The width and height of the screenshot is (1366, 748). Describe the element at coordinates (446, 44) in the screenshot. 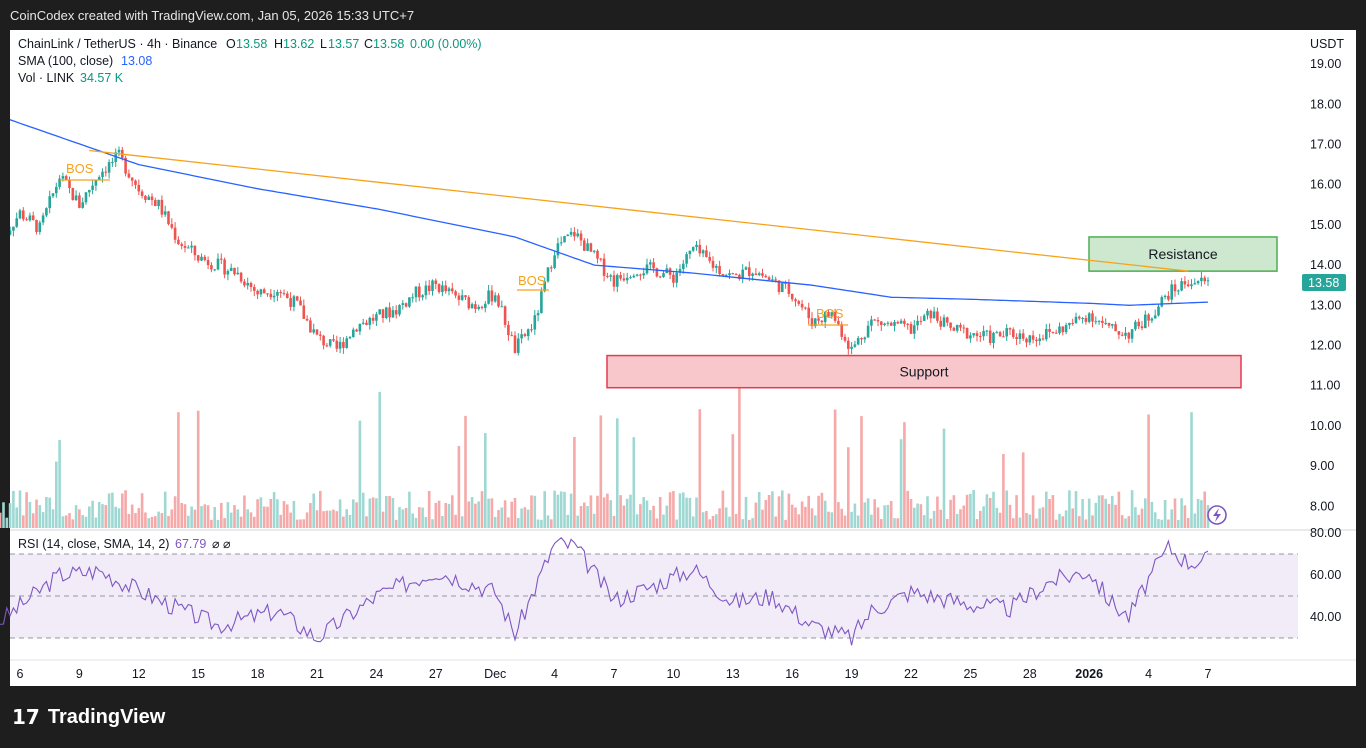

I see `legend-change: 0.00 (0.00%)` at that location.